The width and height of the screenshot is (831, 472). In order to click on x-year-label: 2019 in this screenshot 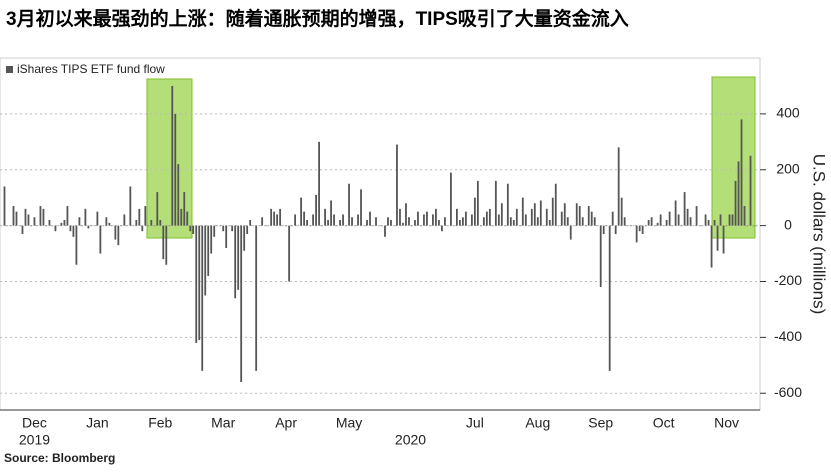, I will do `click(34, 440)`.